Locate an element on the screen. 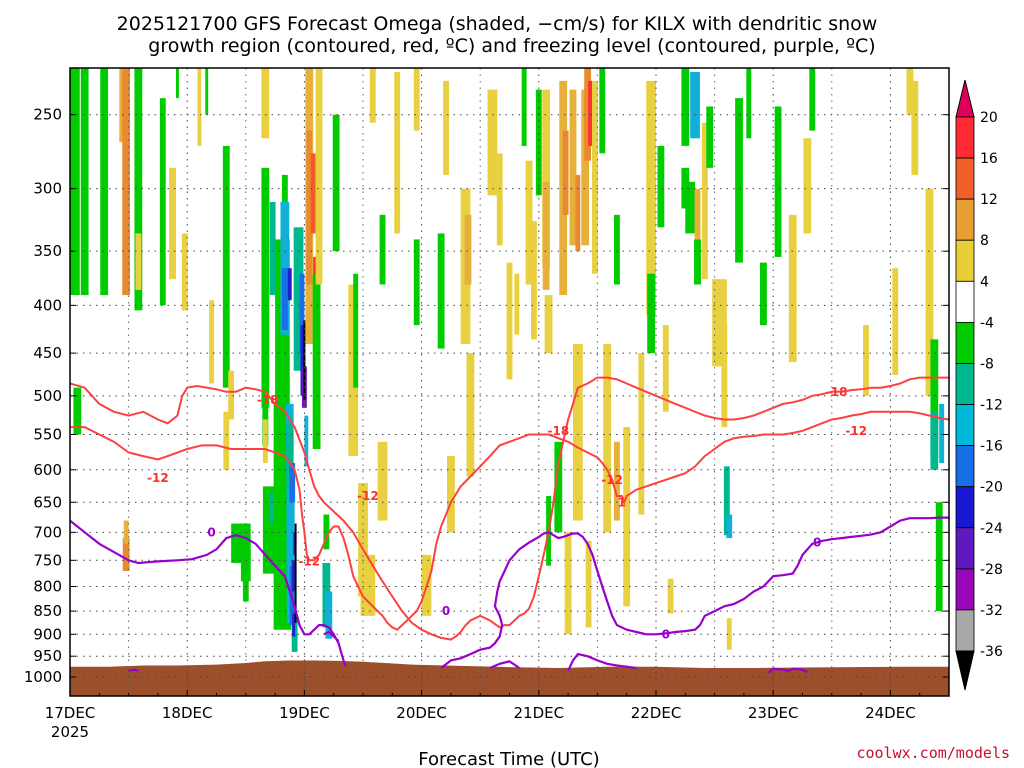 This screenshot has height=768, width=1024. y-tick-label: 650 is located at coordinates (47, 502).